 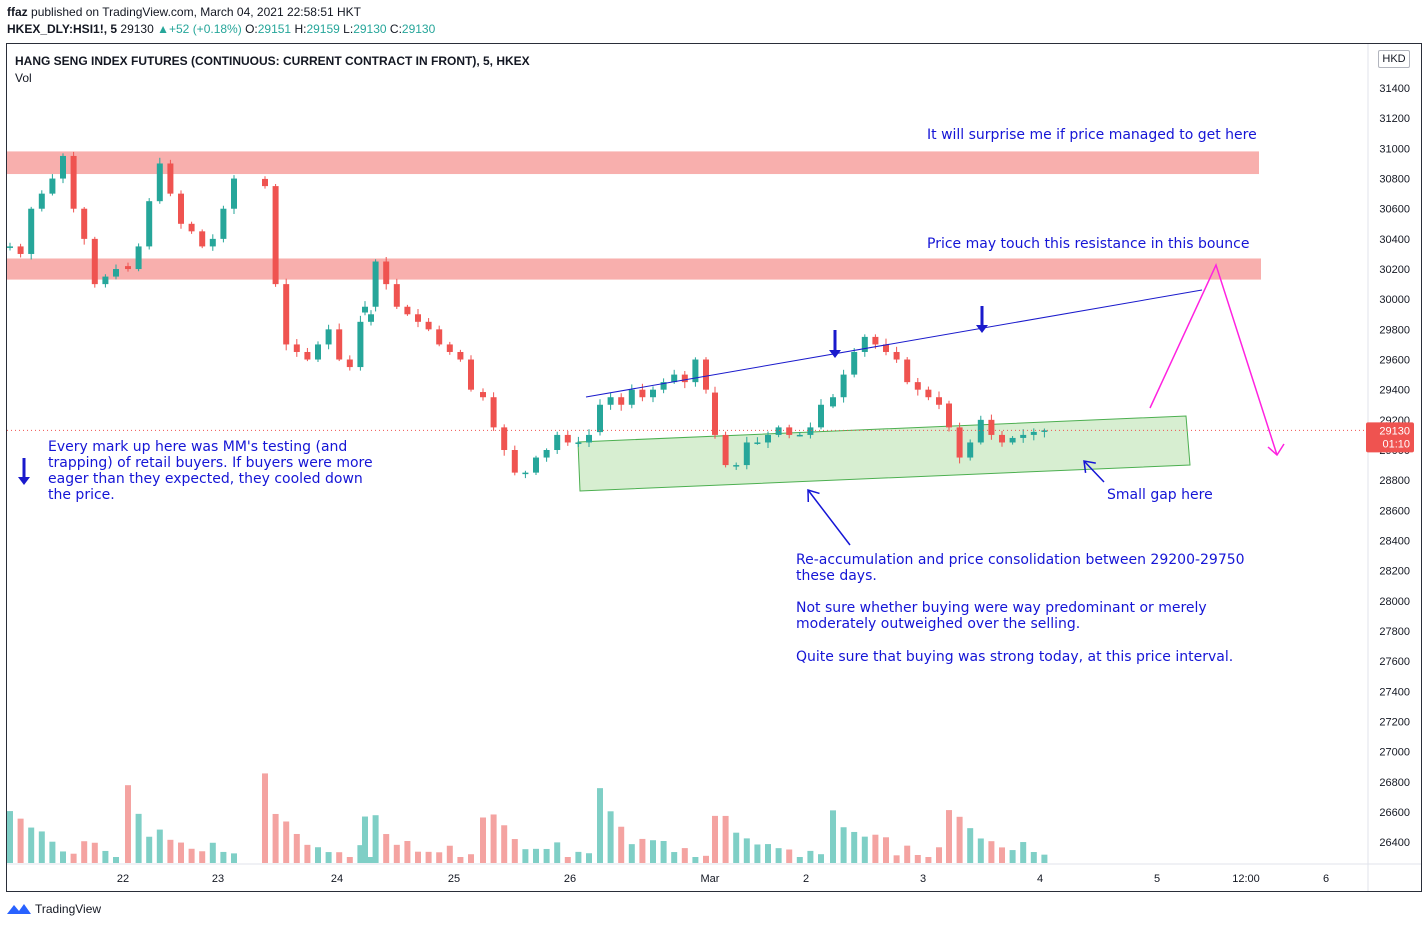 What do you see at coordinates (337, 879) in the screenshot?
I see `time-tick-label: 24` at bounding box center [337, 879].